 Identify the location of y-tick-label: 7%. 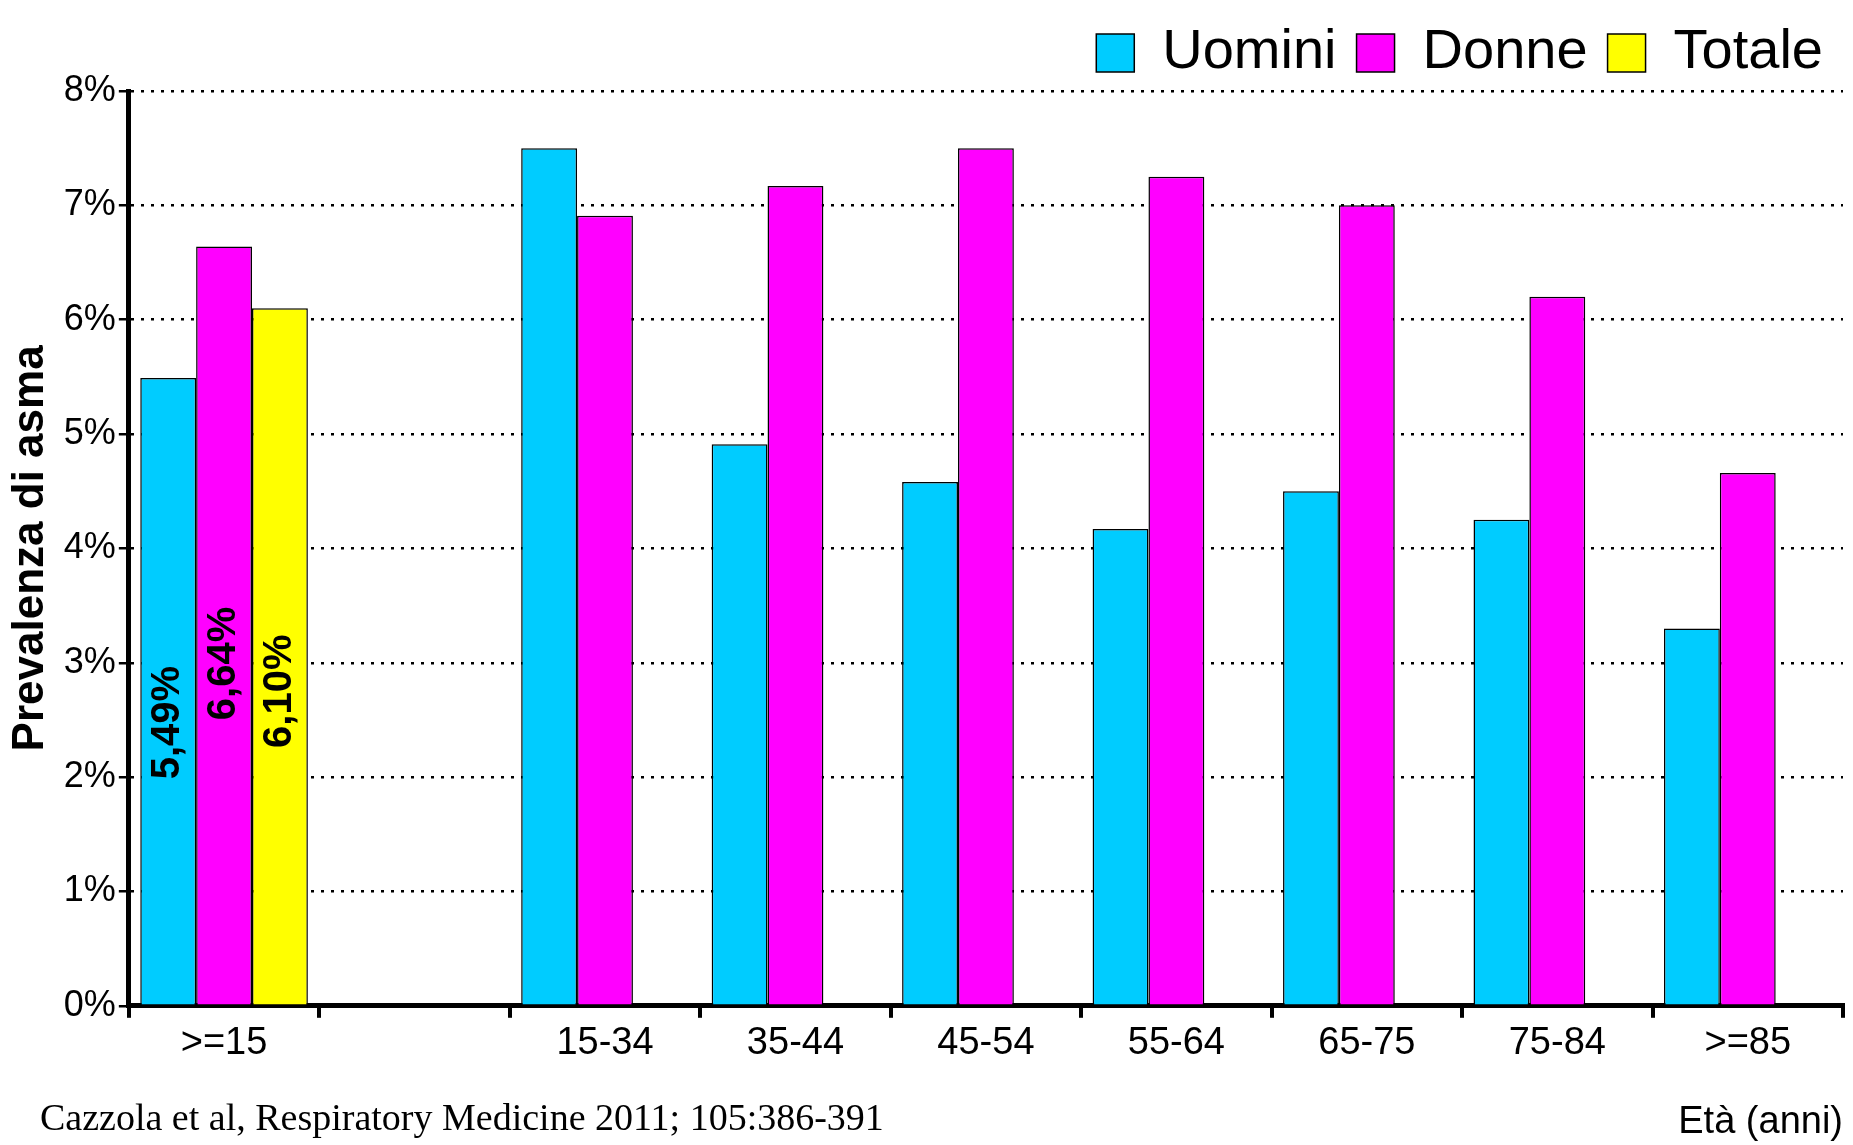
(89, 203).